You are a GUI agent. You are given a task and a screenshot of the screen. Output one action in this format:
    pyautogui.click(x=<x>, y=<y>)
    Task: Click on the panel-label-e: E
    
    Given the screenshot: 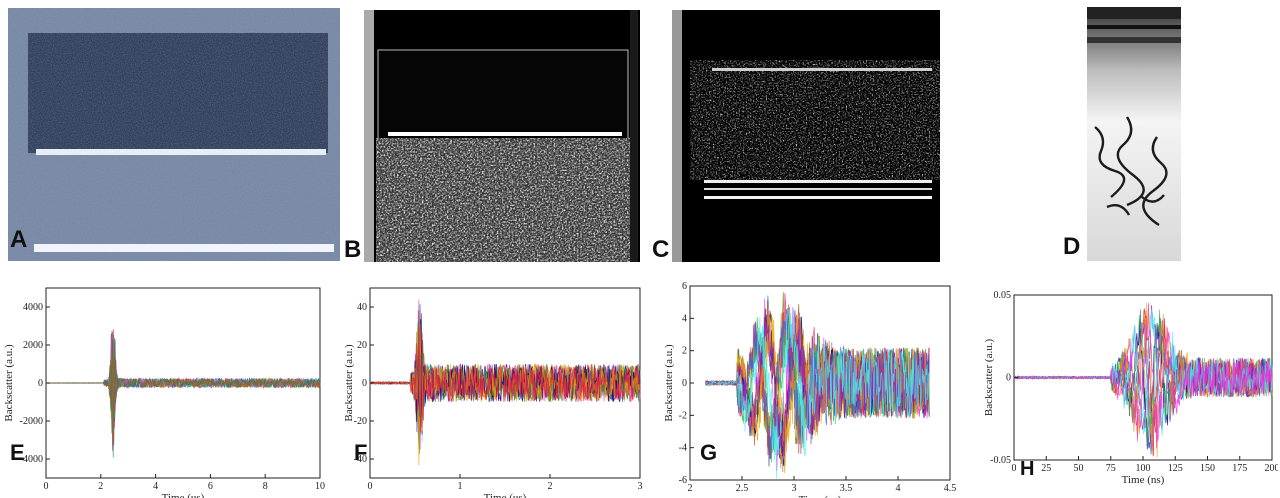 What is the action you would take?
    pyautogui.click(x=17, y=452)
    